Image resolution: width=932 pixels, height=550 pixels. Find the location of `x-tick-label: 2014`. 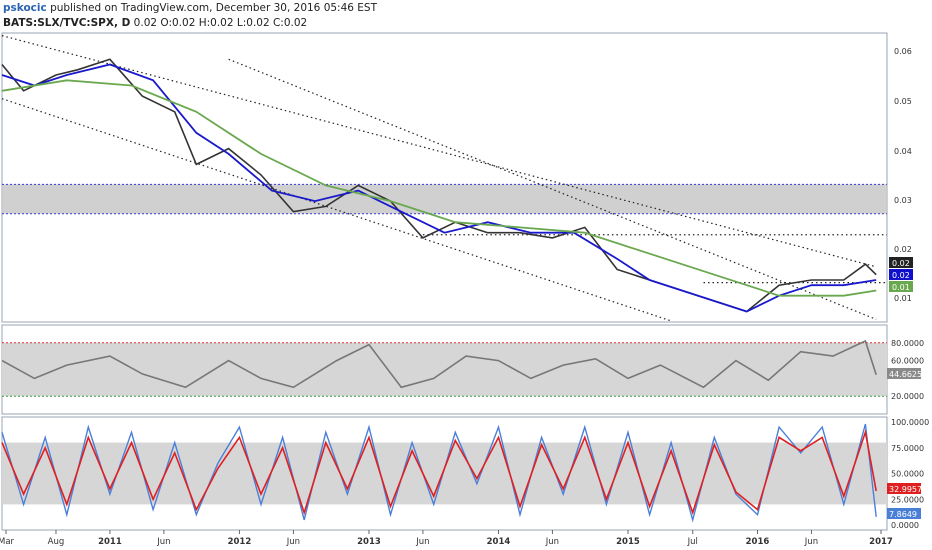

x-tick-label: 2014 is located at coordinates (499, 542).